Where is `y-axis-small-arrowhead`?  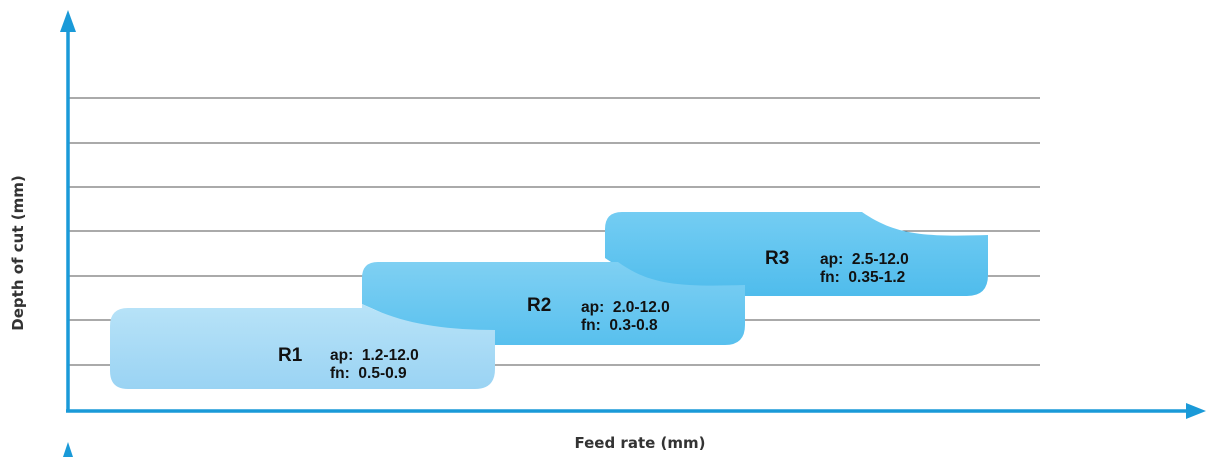
y-axis-small-arrowhead is located at coordinates (68, 449).